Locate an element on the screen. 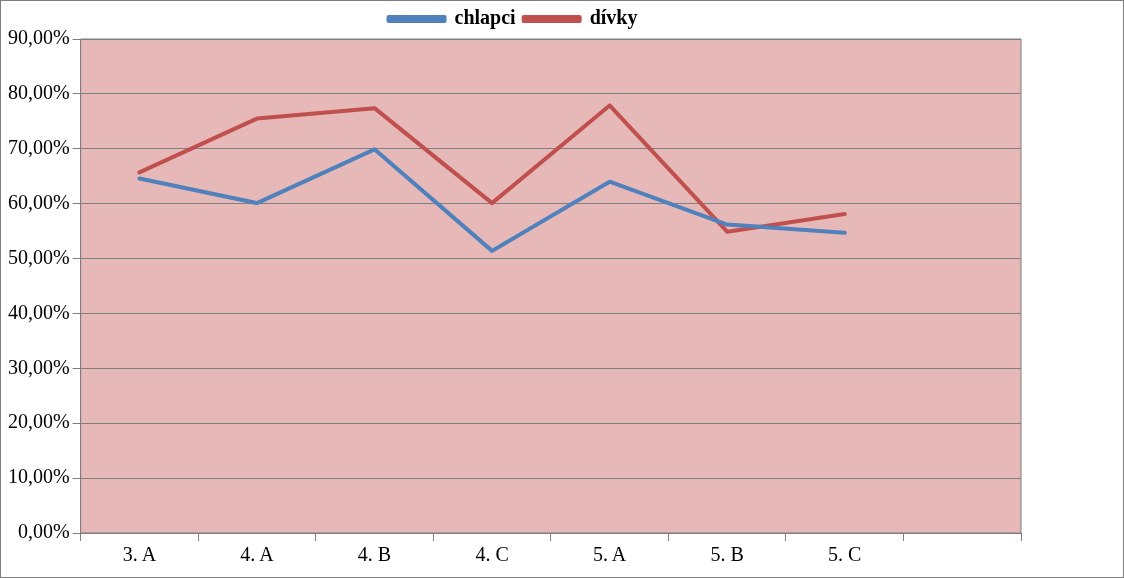 The height and width of the screenshot is (578, 1124). x-tick-label: 4. A is located at coordinates (257, 554).